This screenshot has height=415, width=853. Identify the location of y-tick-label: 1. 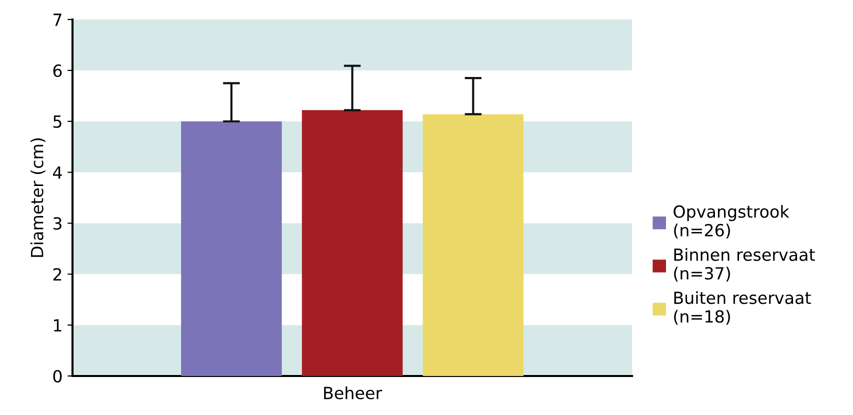
(58, 325).